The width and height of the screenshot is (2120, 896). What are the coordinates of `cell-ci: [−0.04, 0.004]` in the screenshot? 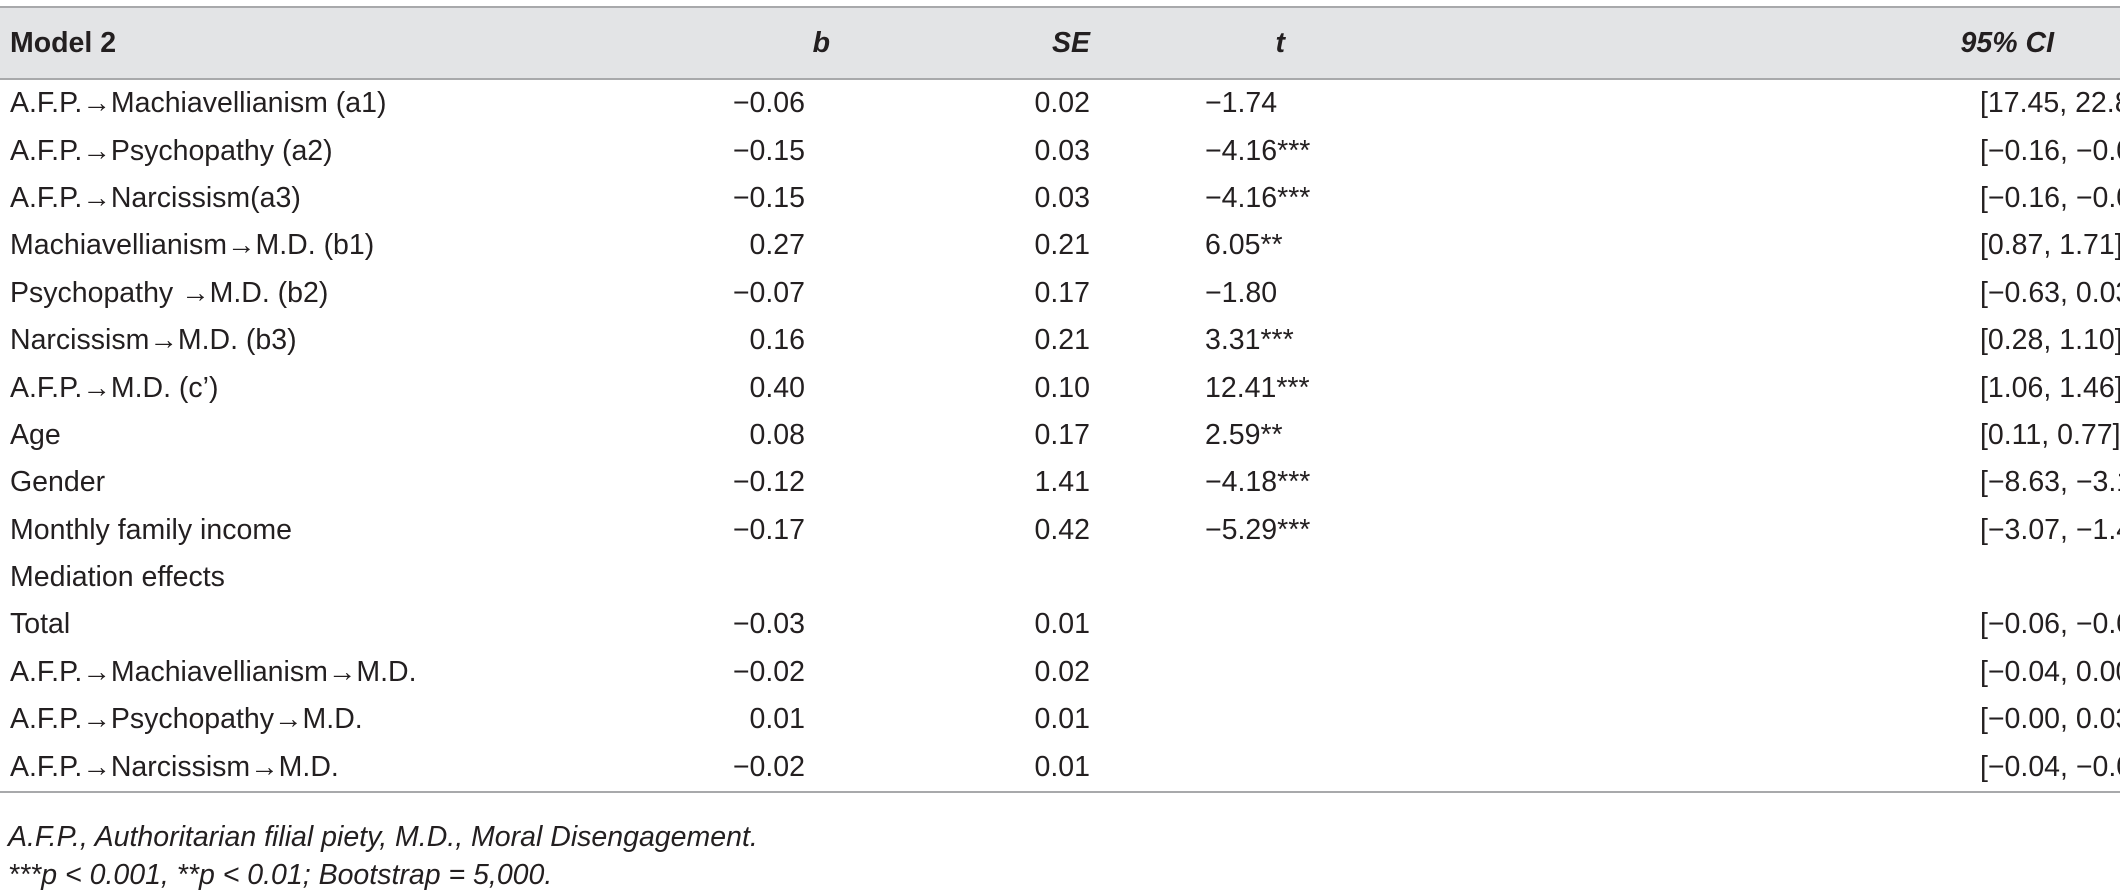 It's located at (2050, 671).